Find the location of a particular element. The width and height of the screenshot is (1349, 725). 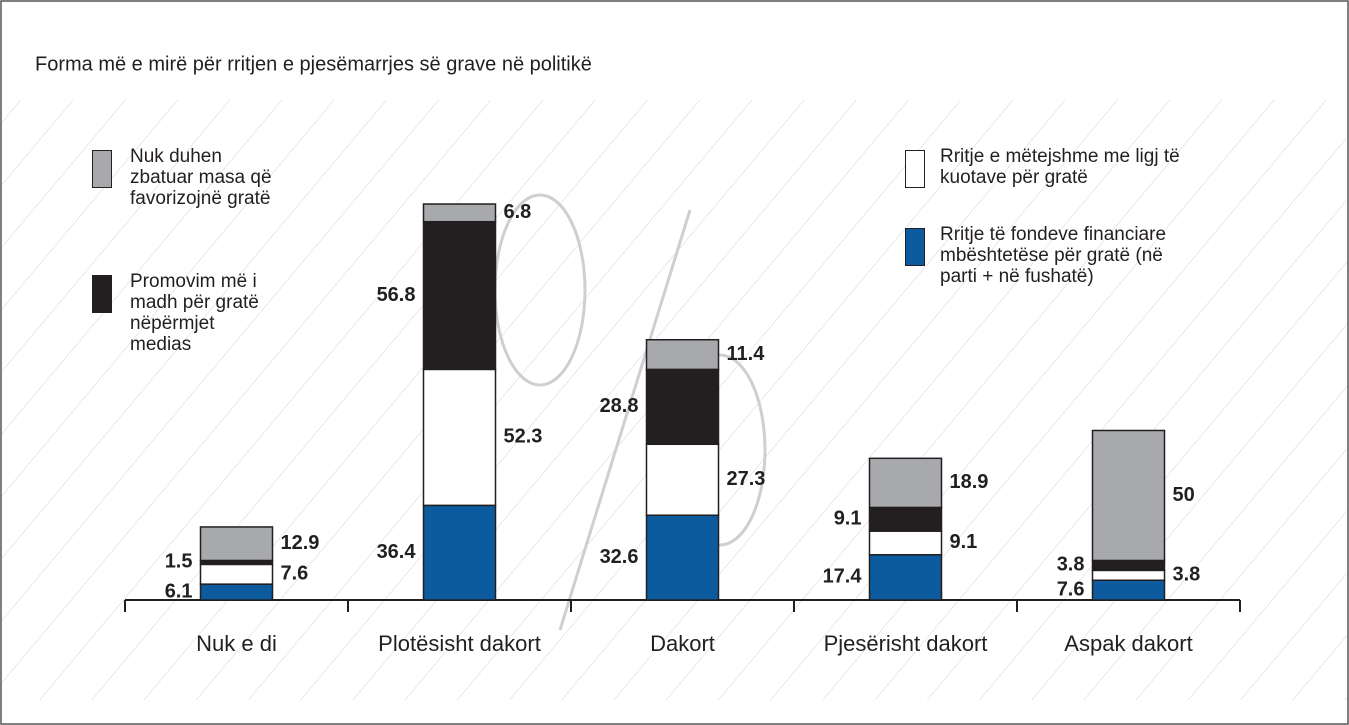

x-tick-label: Nuk e di is located at coordinates (236, 643).